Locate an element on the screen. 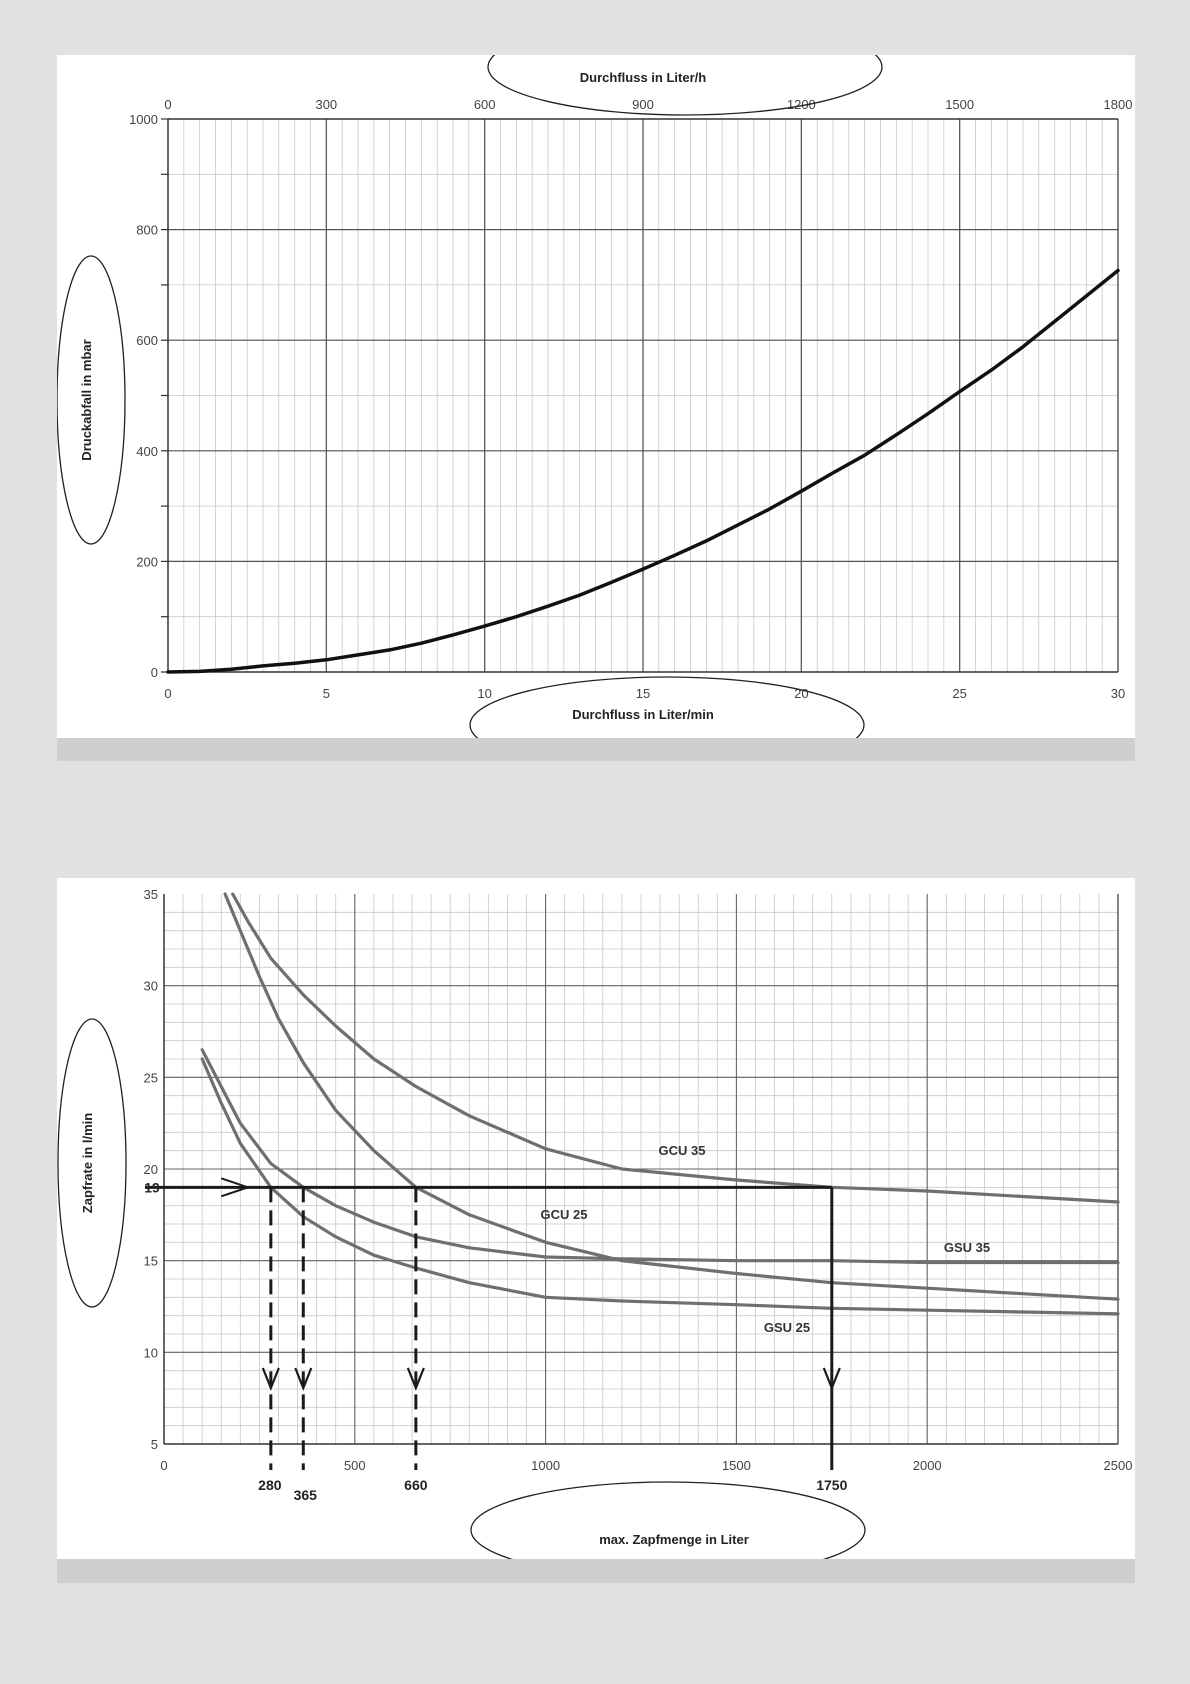 The image size is (1190, 1684). y-tick-label: 35 is located at coordinates (151, 894).